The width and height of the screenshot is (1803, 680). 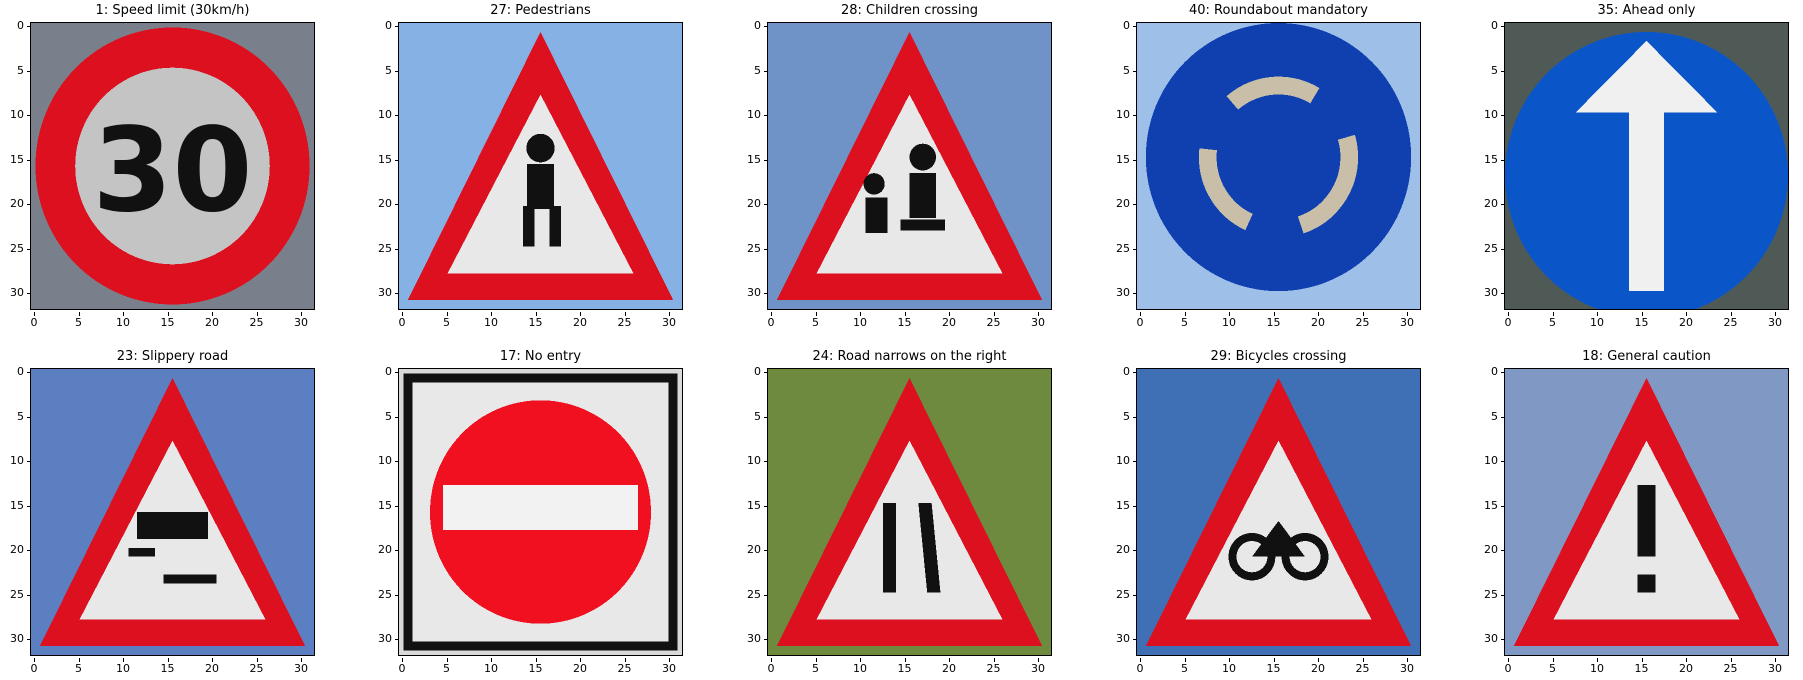 I want to click on roundabout-arrows, so click(x=1278, y=157).